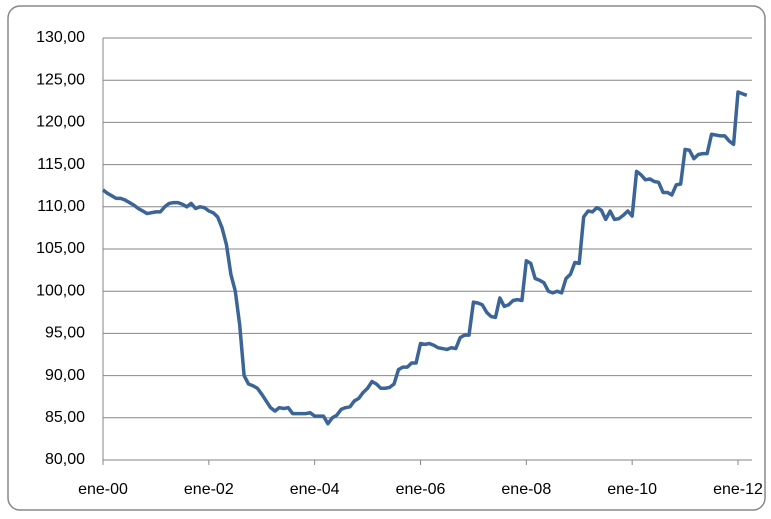 The image size is (771, 519). What do you see at coordinates (65, 333) in the screenshot?
I see `y-tick-label: 95,00` at bounding box center [65, 333].